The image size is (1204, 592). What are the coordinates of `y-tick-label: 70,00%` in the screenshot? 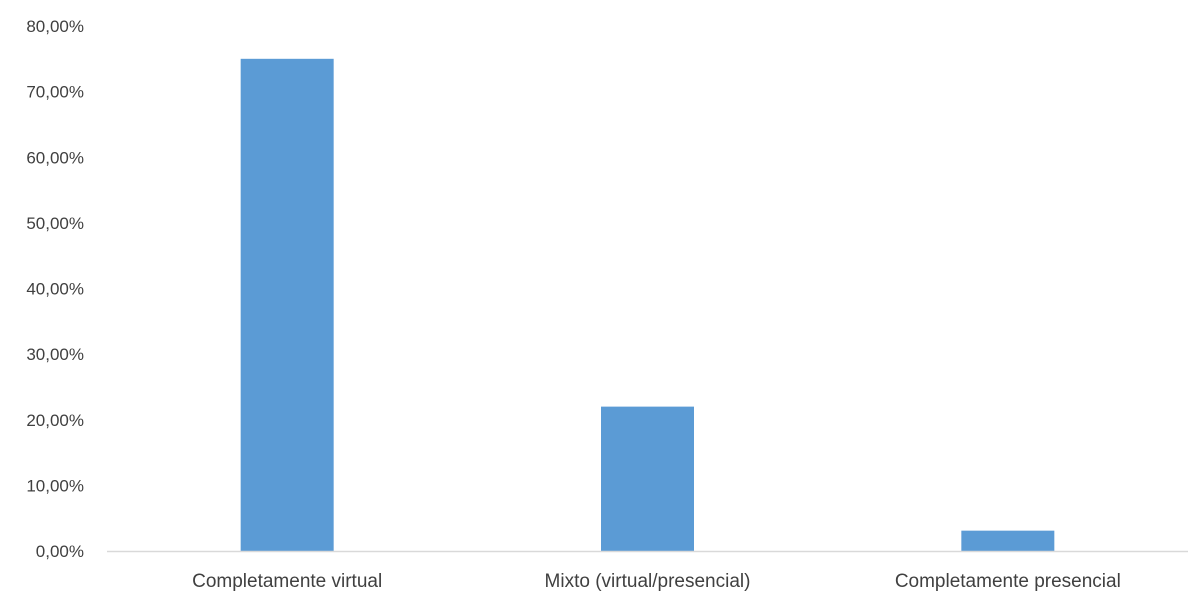 It's located at (55, 92).